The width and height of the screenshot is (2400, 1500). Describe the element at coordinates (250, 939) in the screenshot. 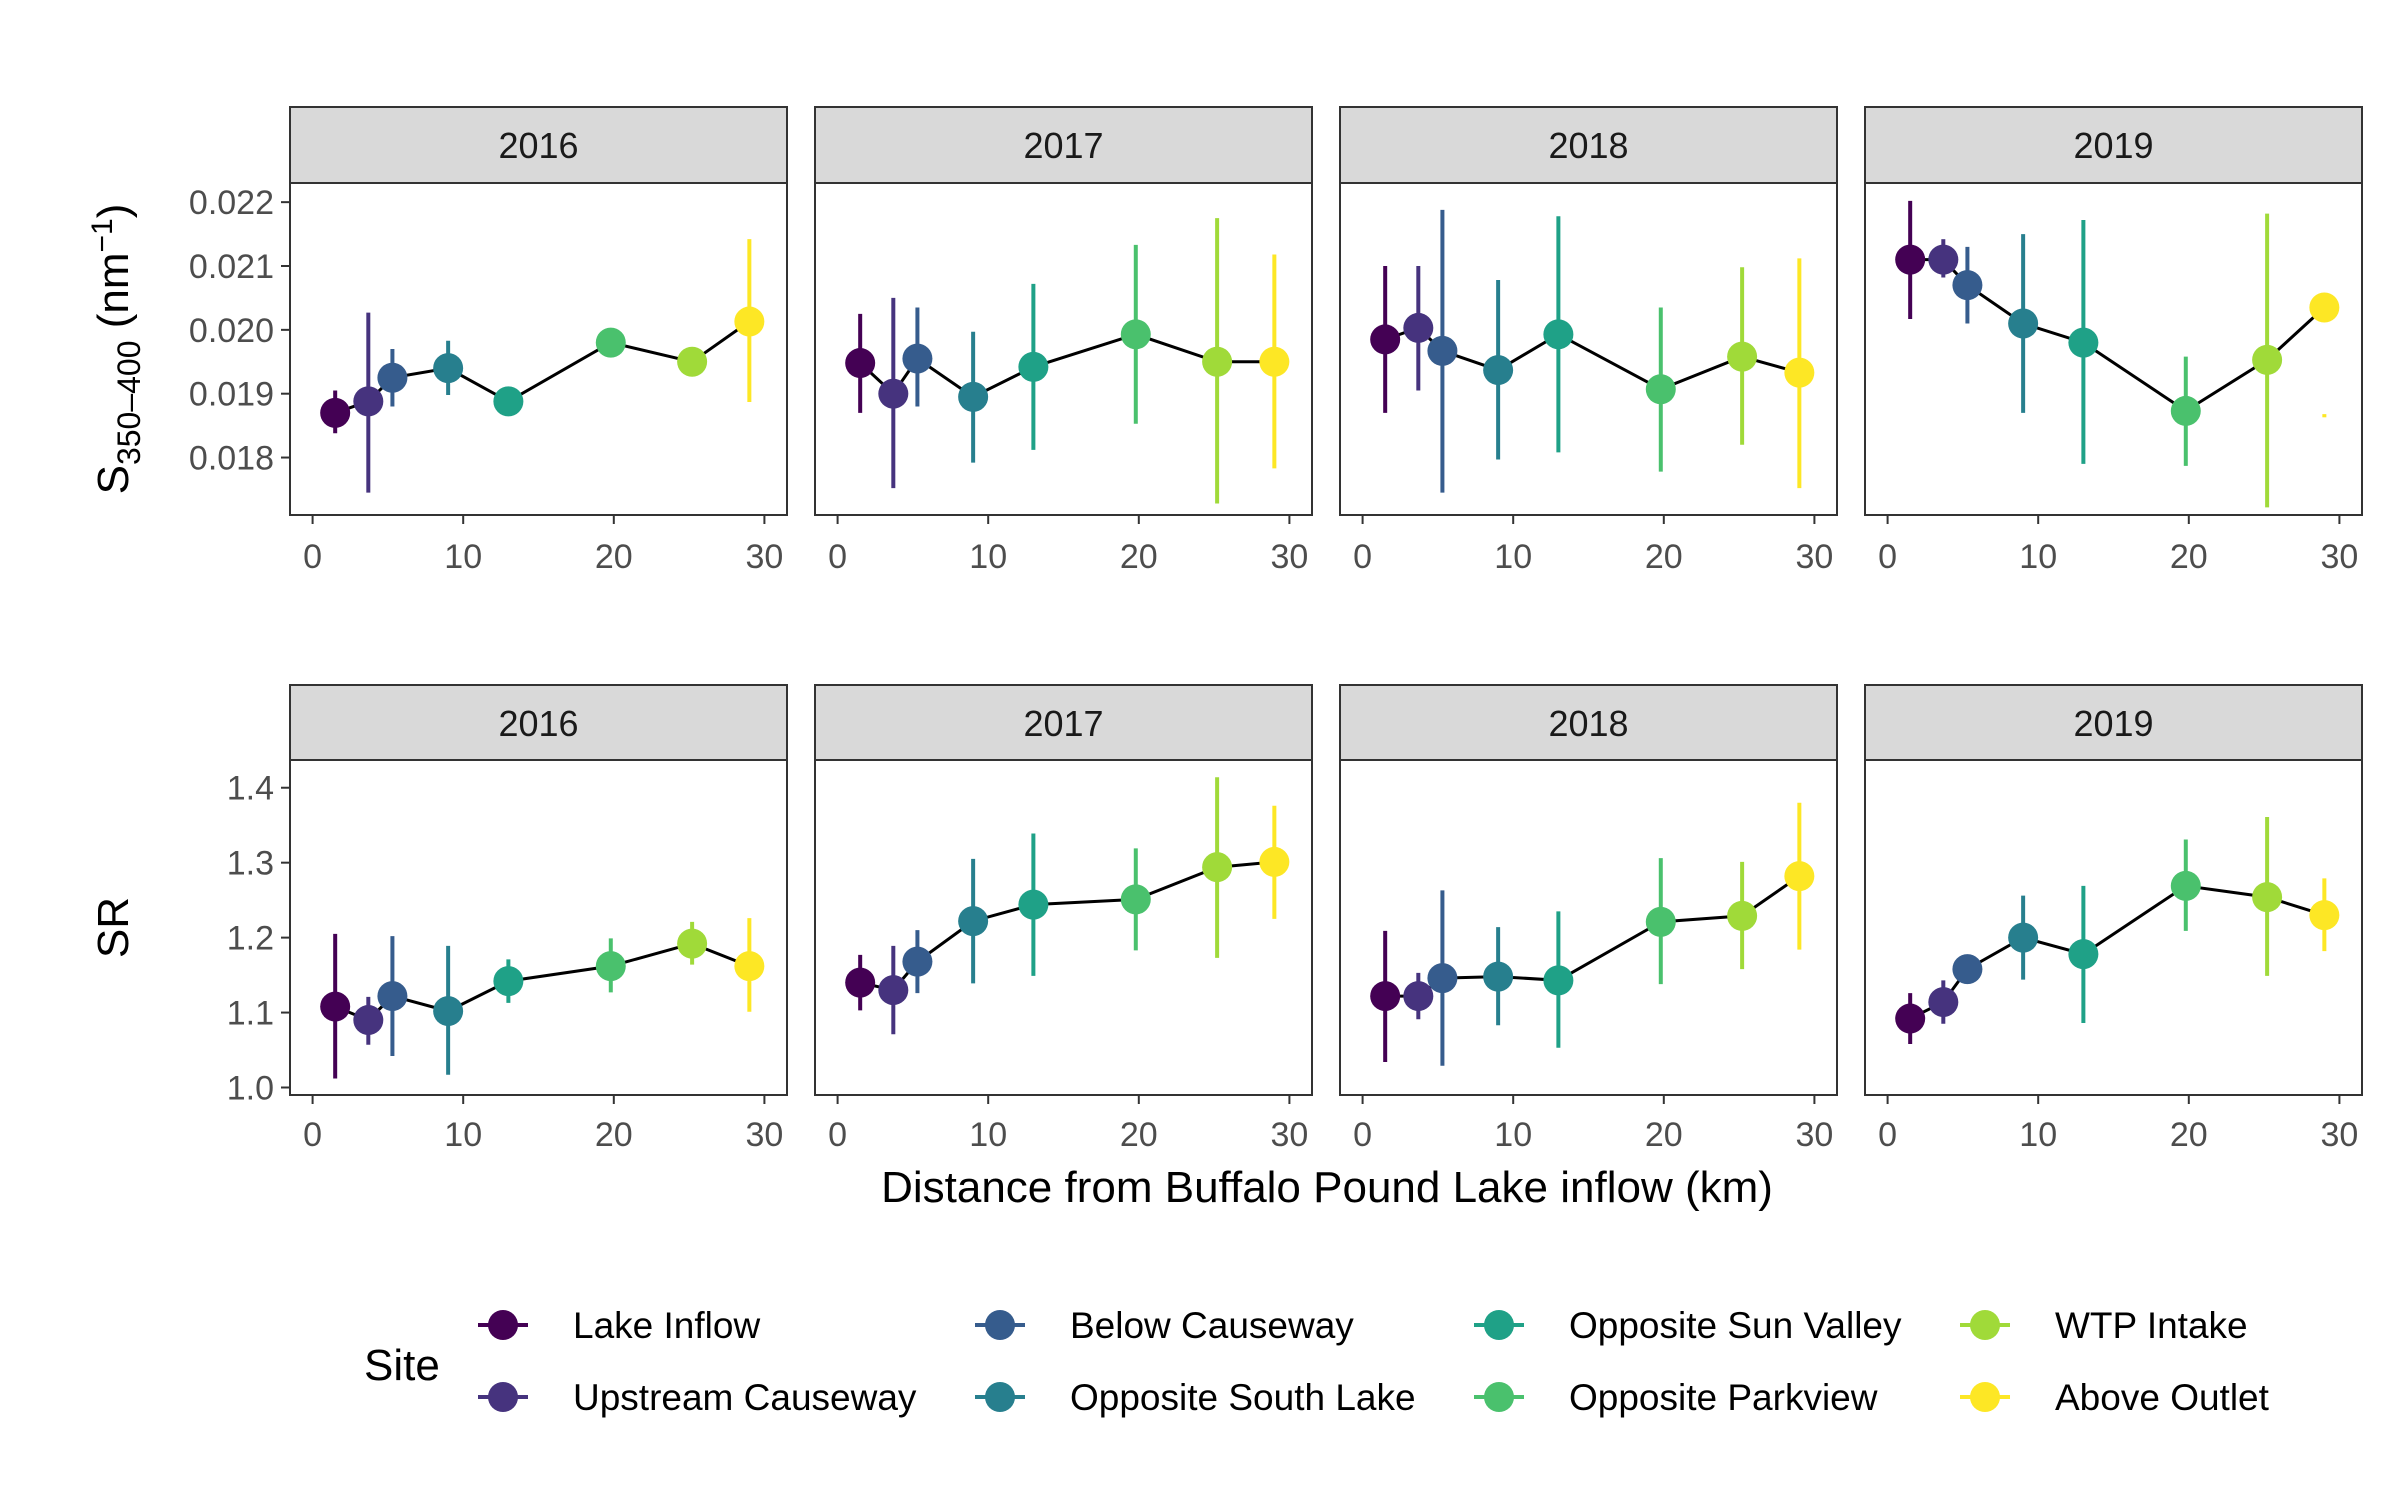

I see `y-tick-label: 1.2` at that location.